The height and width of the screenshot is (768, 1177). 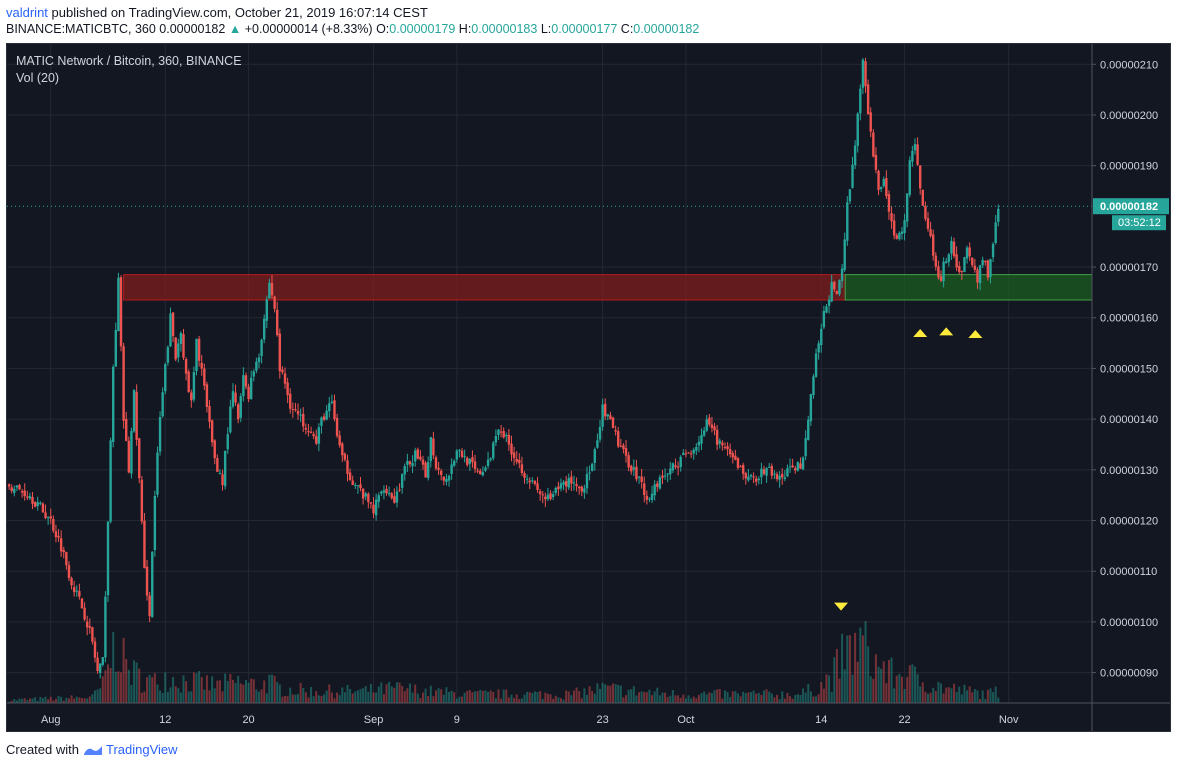 What do you see at coordinates (27, 12) in the screenshot?
I see `author-link: valdrint` at bounding box center [27, 12].